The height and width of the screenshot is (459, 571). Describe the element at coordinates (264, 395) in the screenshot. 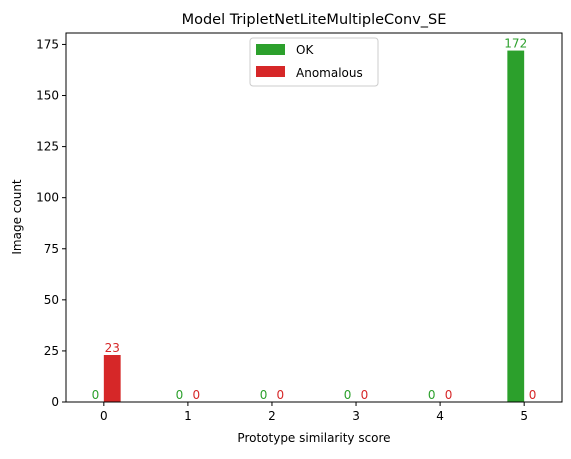

I see `bar-label-ok-2: 0` at that location.